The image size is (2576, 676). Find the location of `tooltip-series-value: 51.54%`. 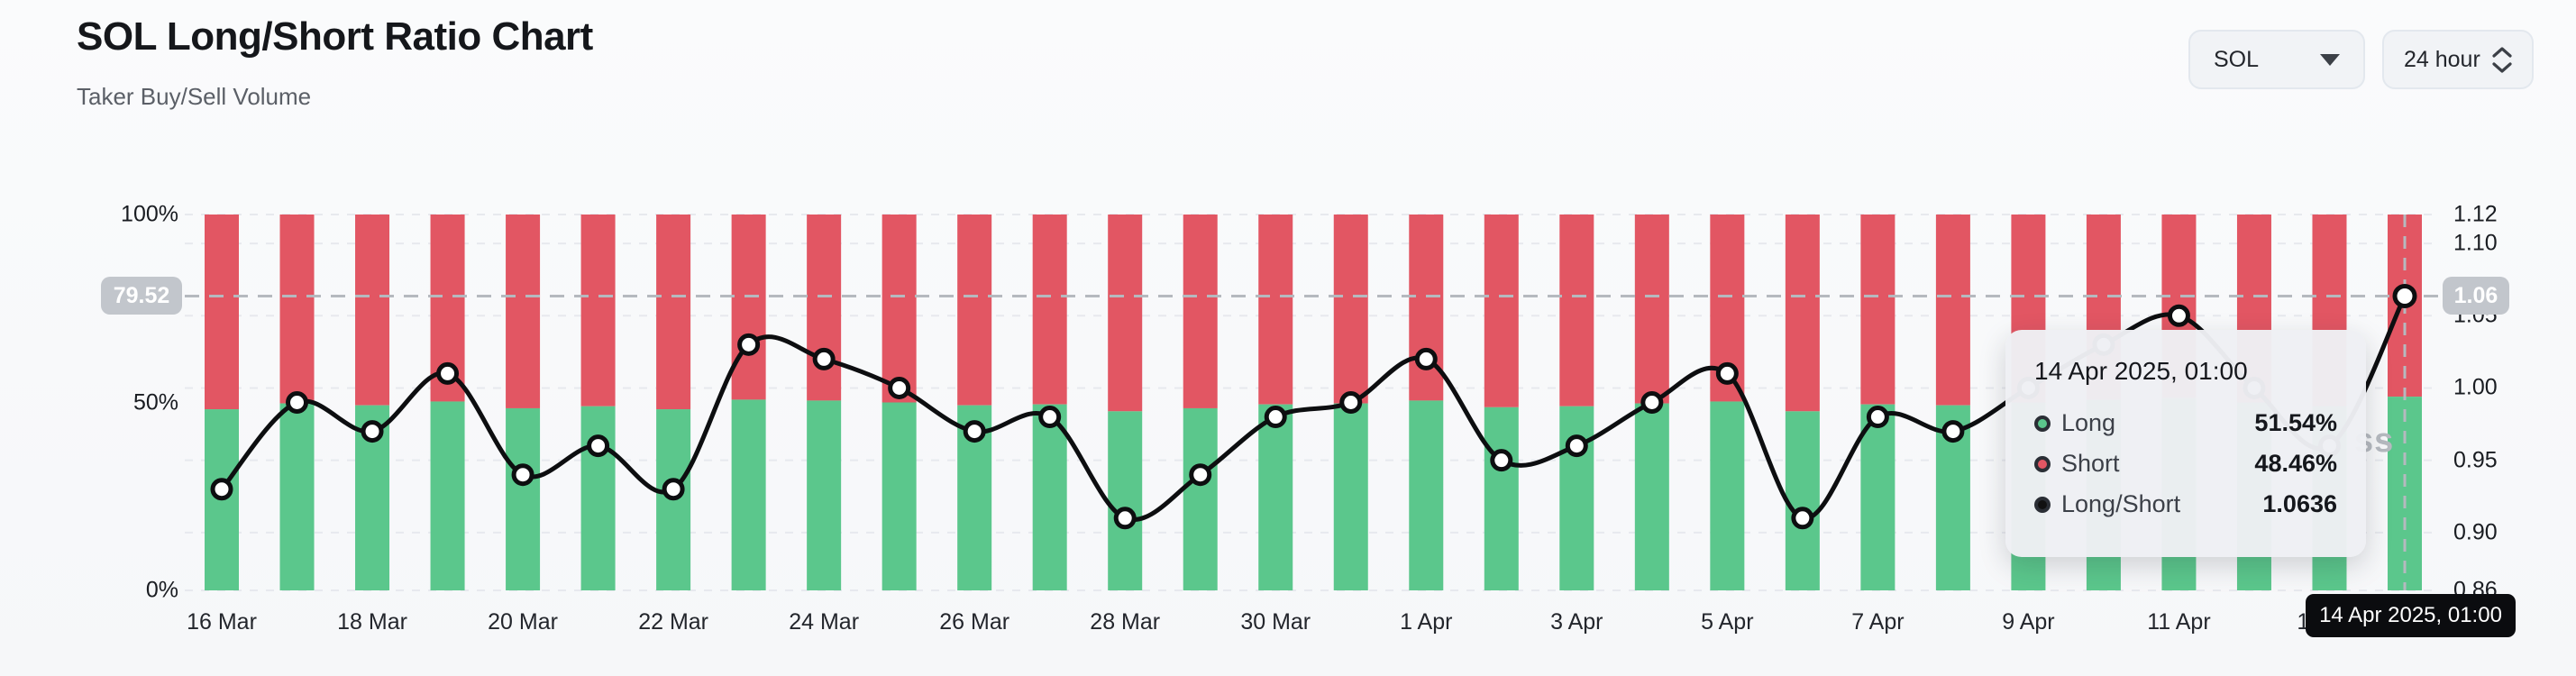

tooltip-series-value: 51.54% is located at coordinates (2295, 422).